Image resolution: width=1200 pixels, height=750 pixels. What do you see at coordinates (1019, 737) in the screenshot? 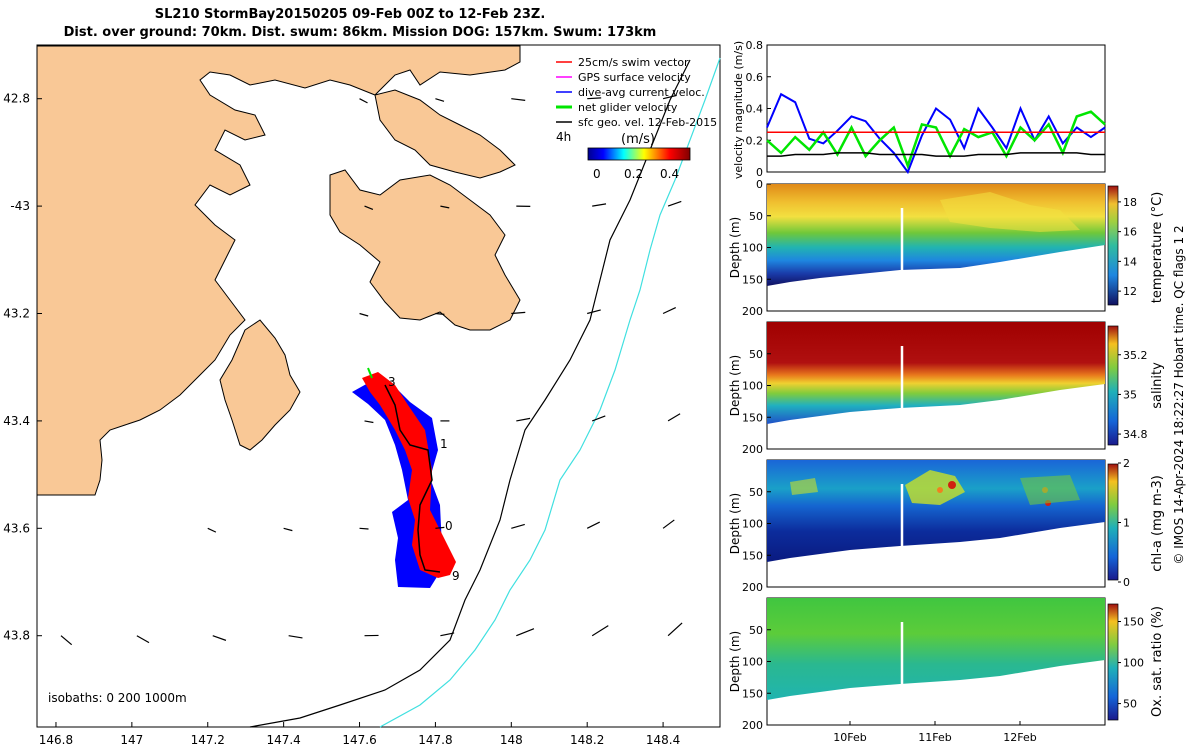
I see `time-tick-label: 12Feb` at bounding box center [1019, 737].